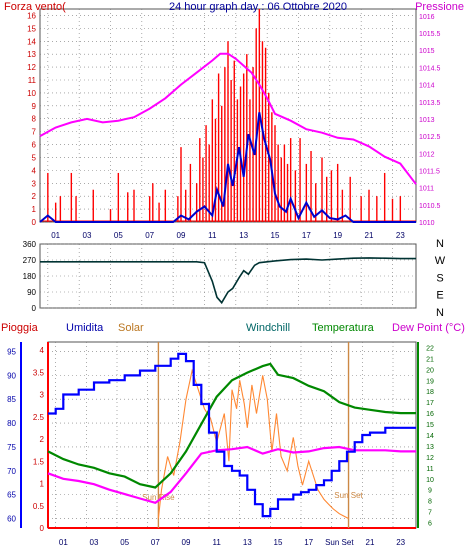 The width and height of the screenshot is (466, 555). I want to click on wind-y-tick-label: 4, so click(34, 170).